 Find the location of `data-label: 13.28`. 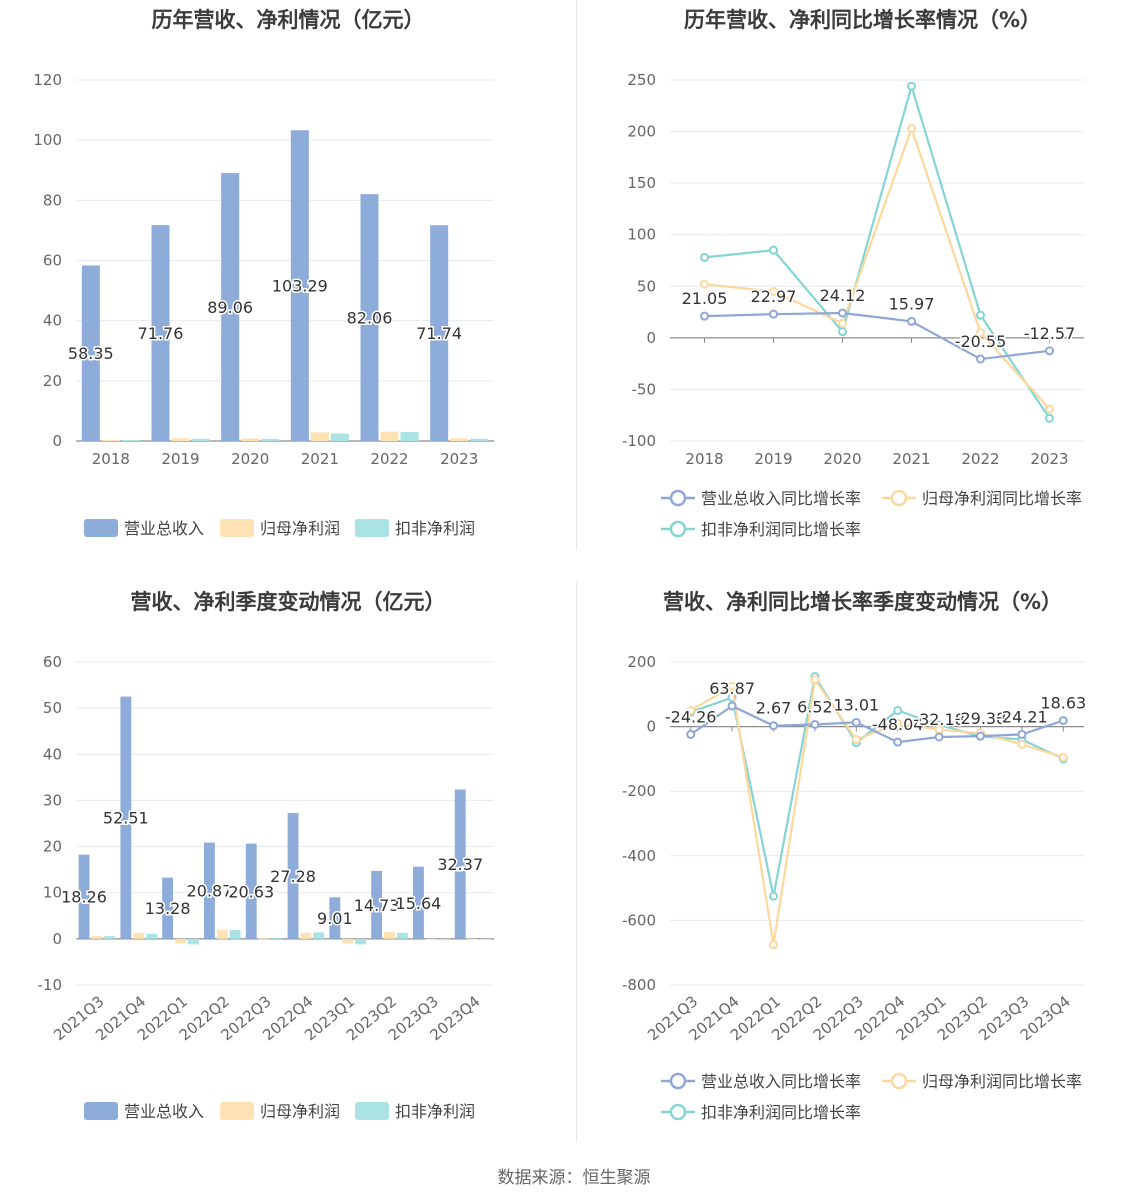

data-label: 13.28 is located at coordinates (168, 908).